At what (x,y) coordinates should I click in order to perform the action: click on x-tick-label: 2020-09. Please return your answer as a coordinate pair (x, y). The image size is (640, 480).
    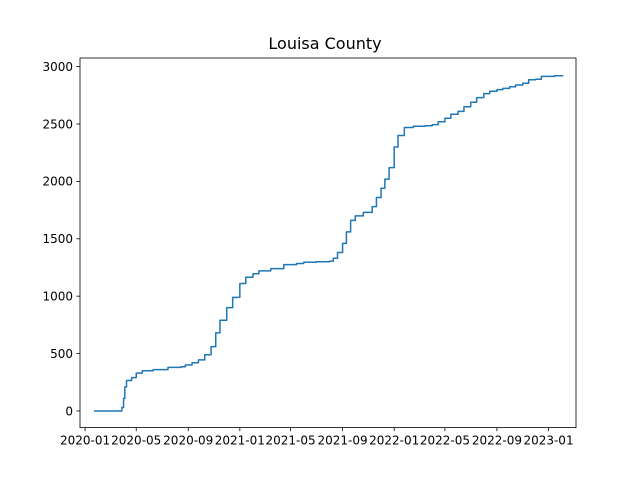
    Looking at the image, I should click on (188, 441).